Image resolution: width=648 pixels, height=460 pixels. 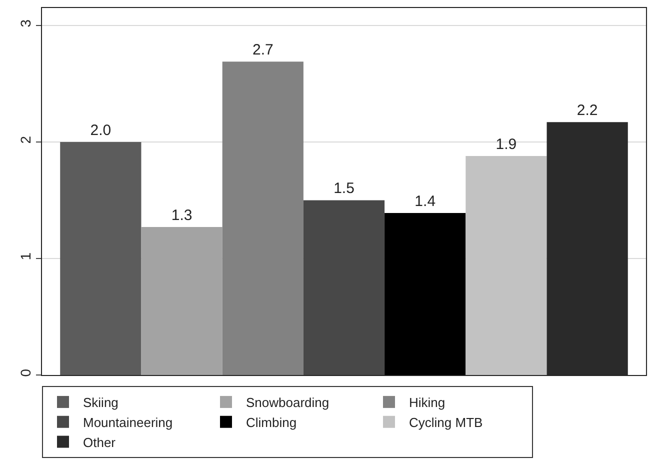 What do you see at coordinates (25, 256) in the screenshot?
I see `y-tick-label: 1` at bounding box center [25, 256].